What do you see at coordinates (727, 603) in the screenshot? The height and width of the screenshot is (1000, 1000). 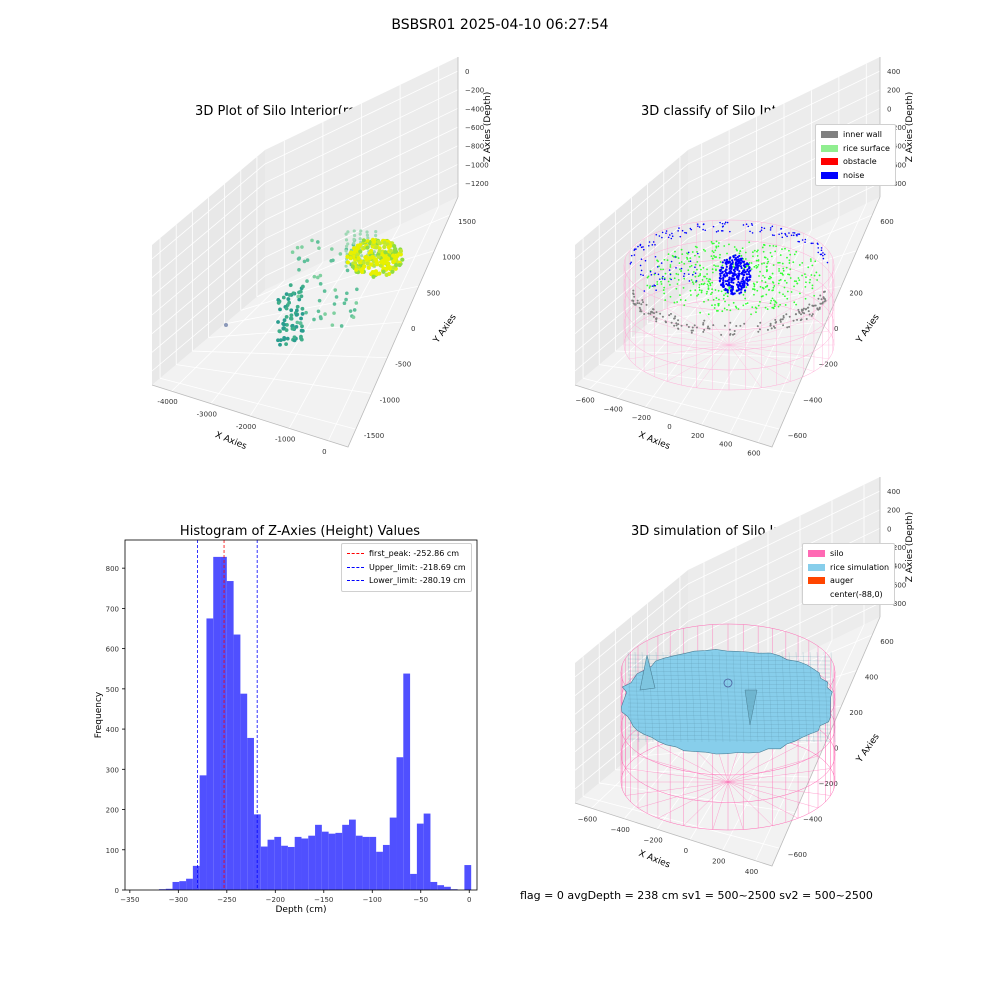 I see `sim-grid-z` at bounding box center [727, 603].